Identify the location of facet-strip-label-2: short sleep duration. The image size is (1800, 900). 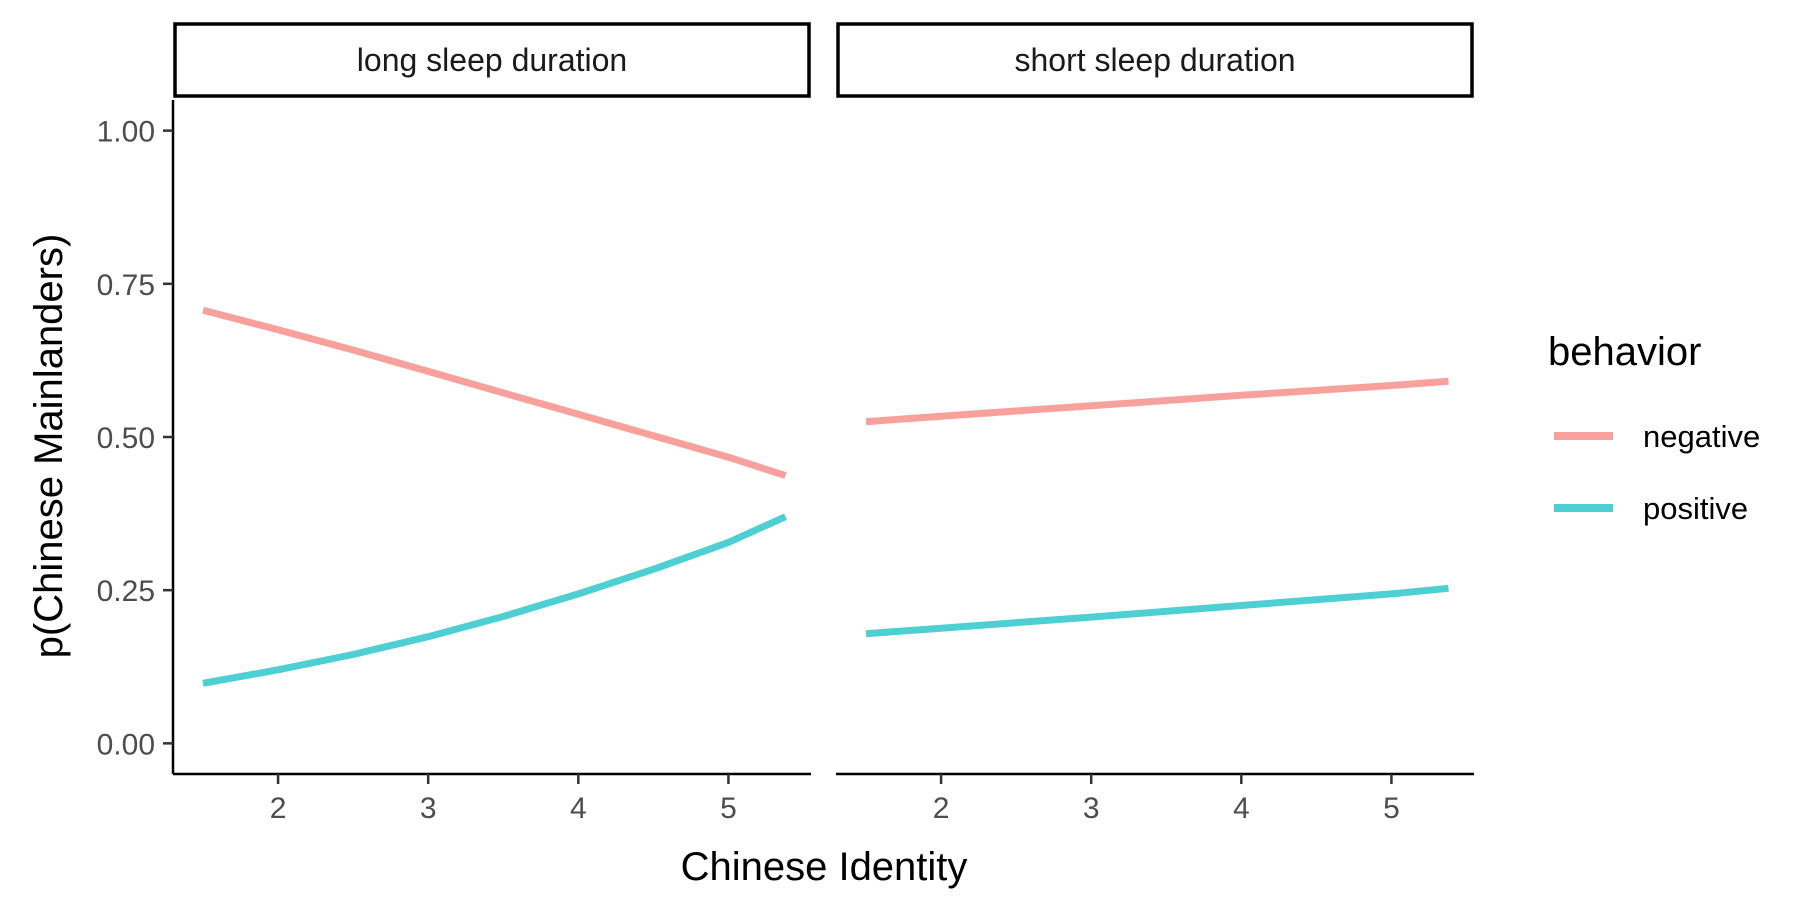
(1154, 60).